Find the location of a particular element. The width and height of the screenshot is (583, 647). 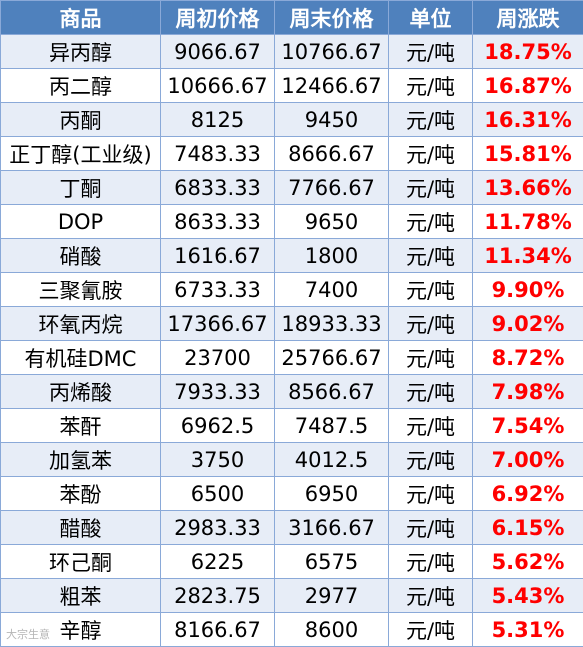

commodity-cell: 丙烯酸 is located at coordinates (80, 391).